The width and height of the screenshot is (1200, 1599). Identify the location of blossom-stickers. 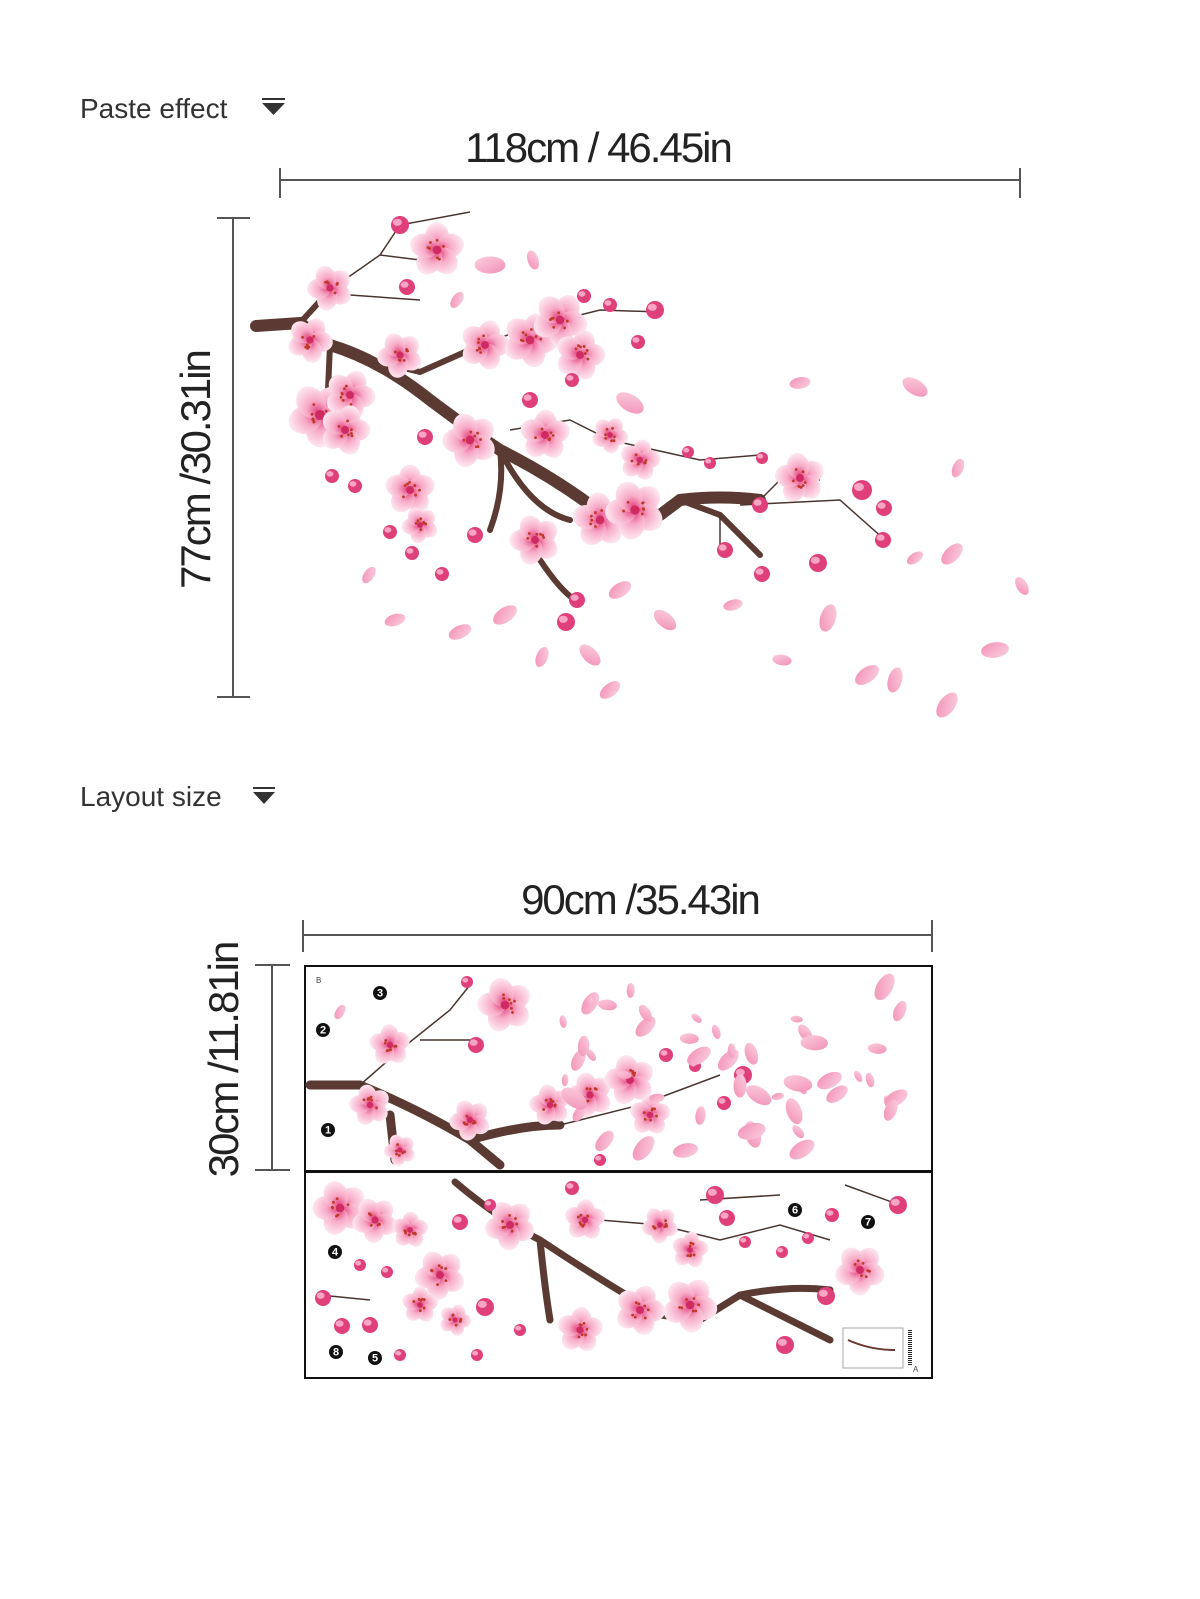
(610, 1167).